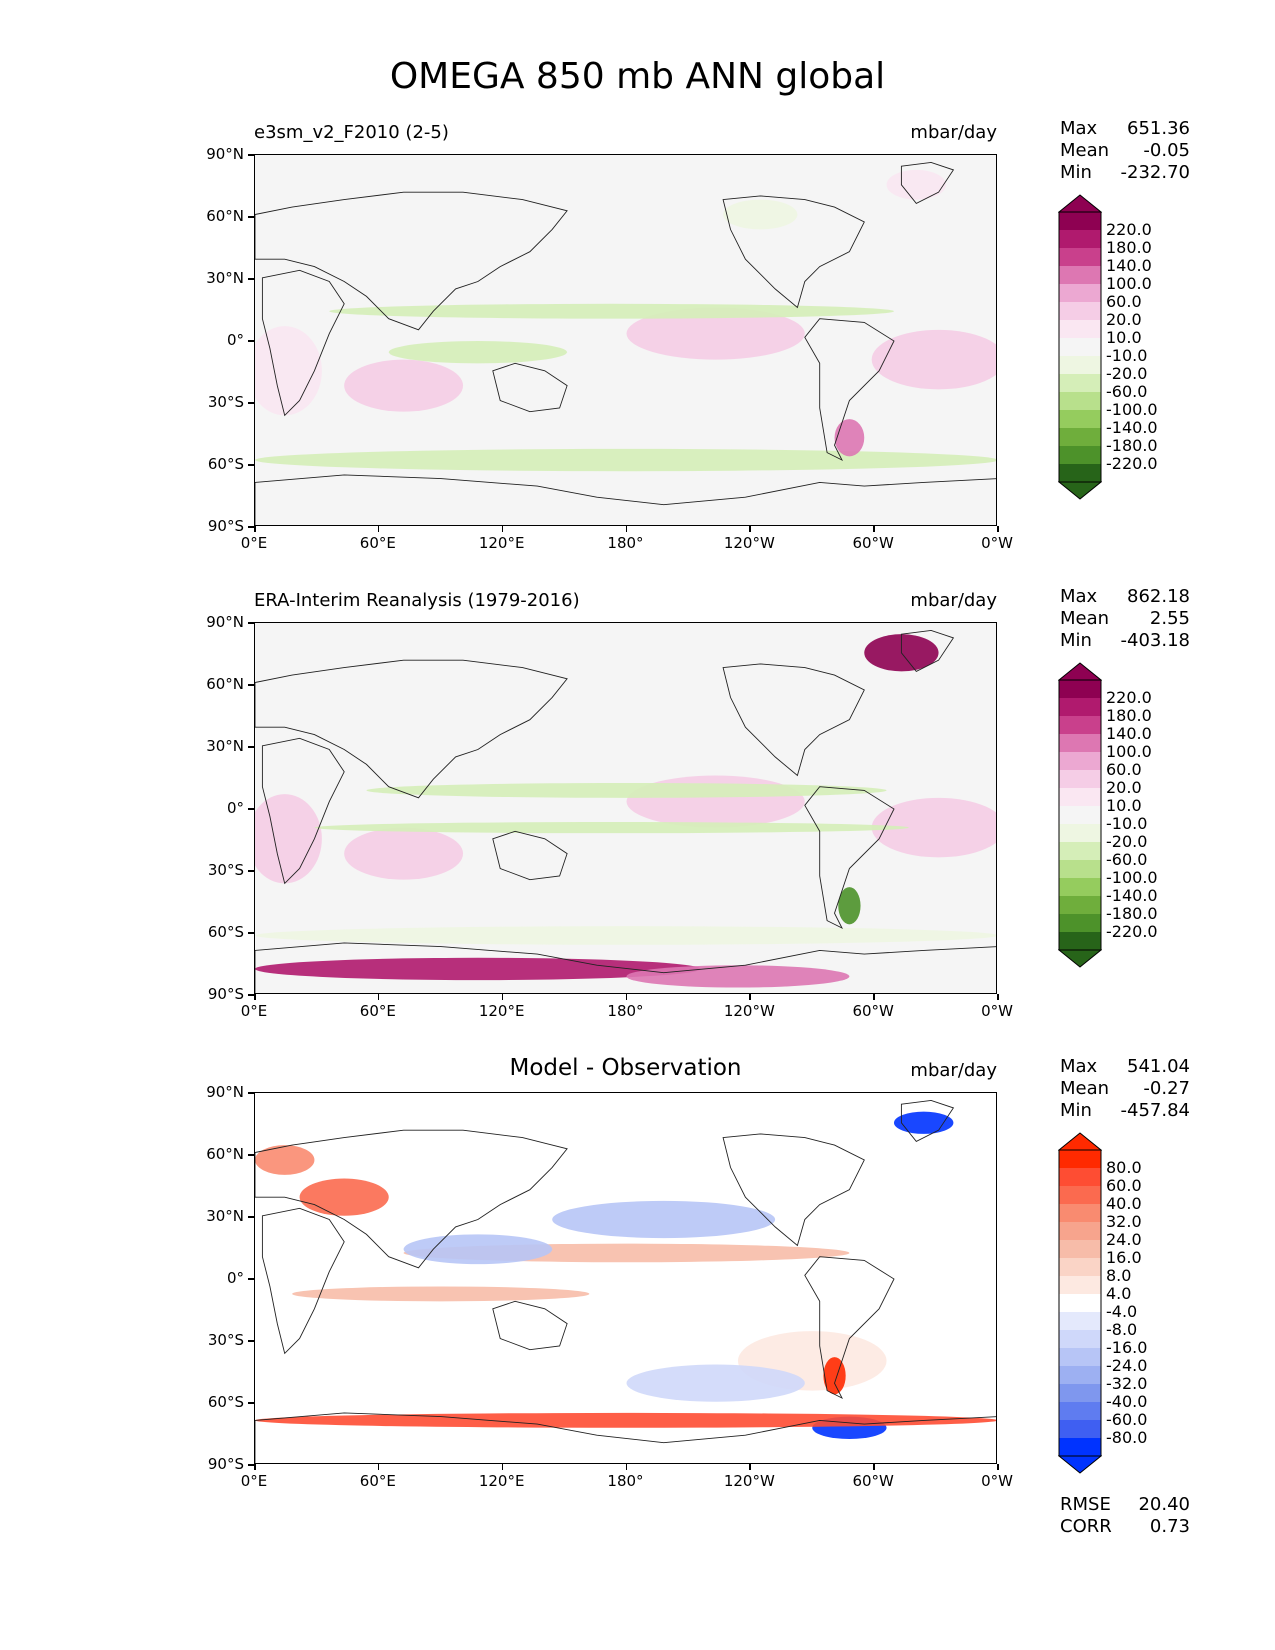  I want to click on x-tick-label: 120°W, so click(749, 1011).